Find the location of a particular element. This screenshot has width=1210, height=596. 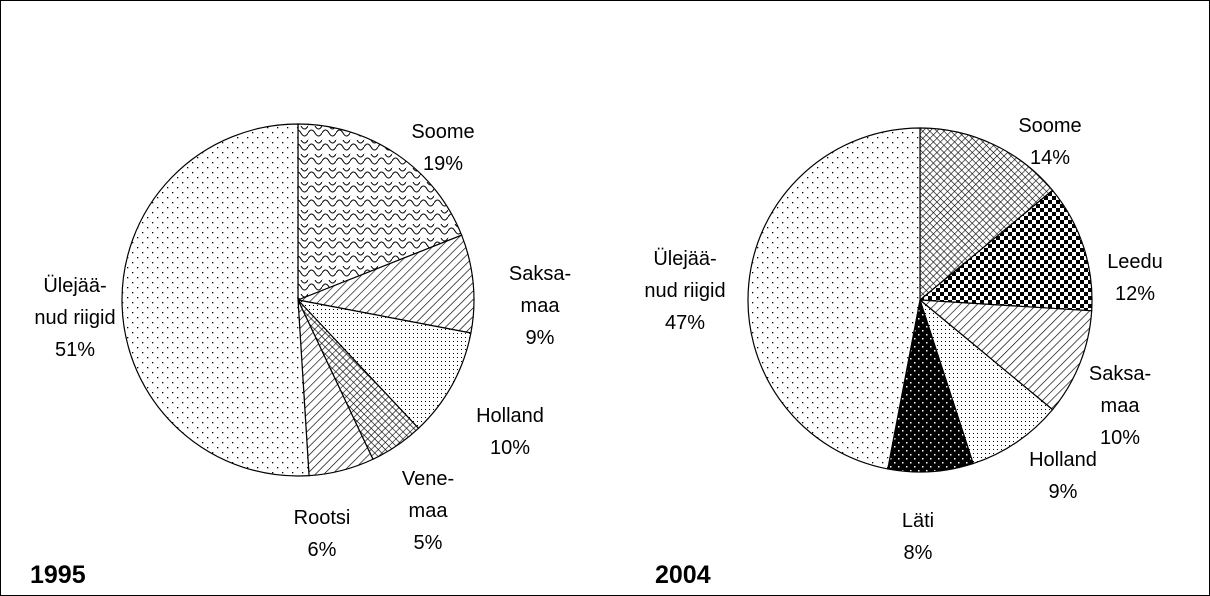

slice-value-label: 19% is located at coordinates (443, 164).